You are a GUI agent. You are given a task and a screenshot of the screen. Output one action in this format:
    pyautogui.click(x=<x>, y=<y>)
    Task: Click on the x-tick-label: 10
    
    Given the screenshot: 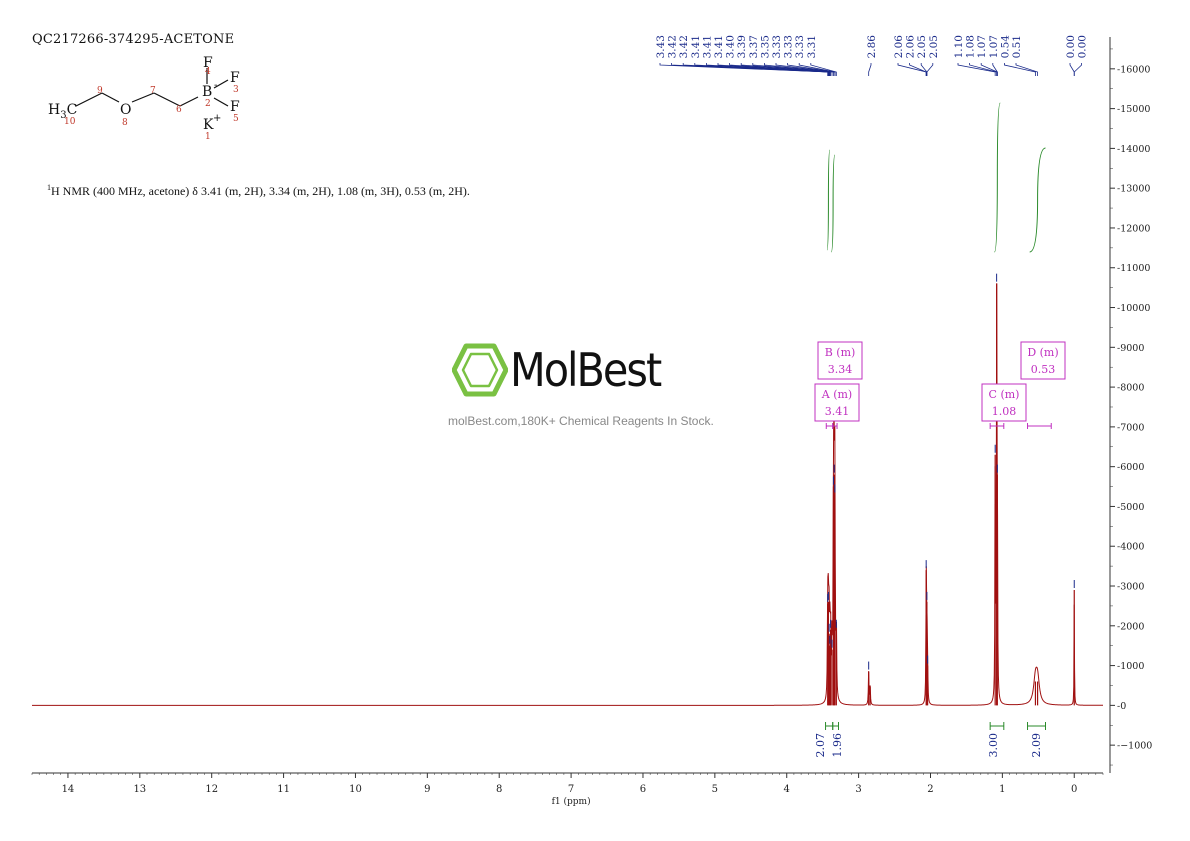 What is the action you would take?
    pyautogui.click(x=355, y=789)
    